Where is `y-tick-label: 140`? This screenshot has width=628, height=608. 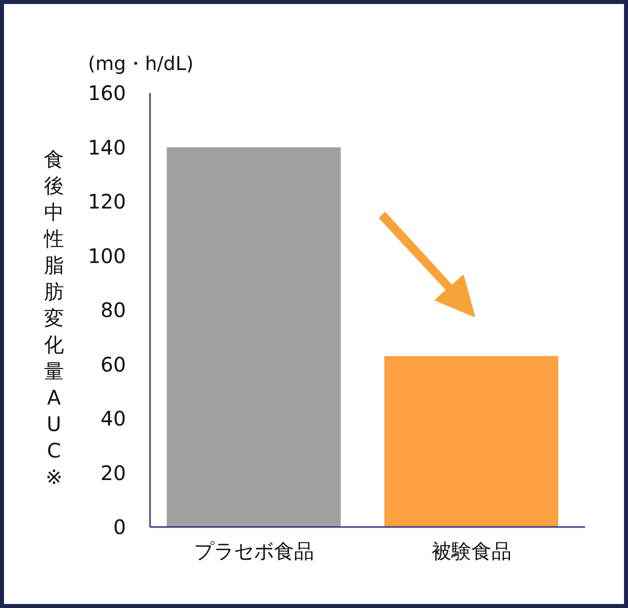 y-tick-label: 140 is located at coordinates (107, 147).